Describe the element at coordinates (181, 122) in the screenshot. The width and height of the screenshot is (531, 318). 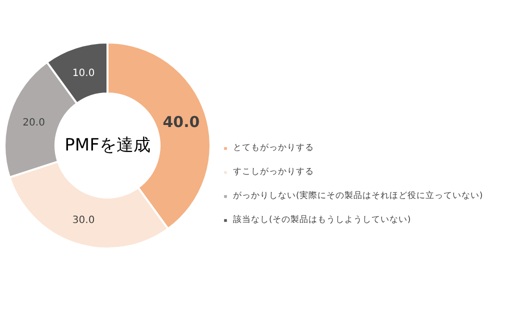
I see `data-label: 40.0` at that location.